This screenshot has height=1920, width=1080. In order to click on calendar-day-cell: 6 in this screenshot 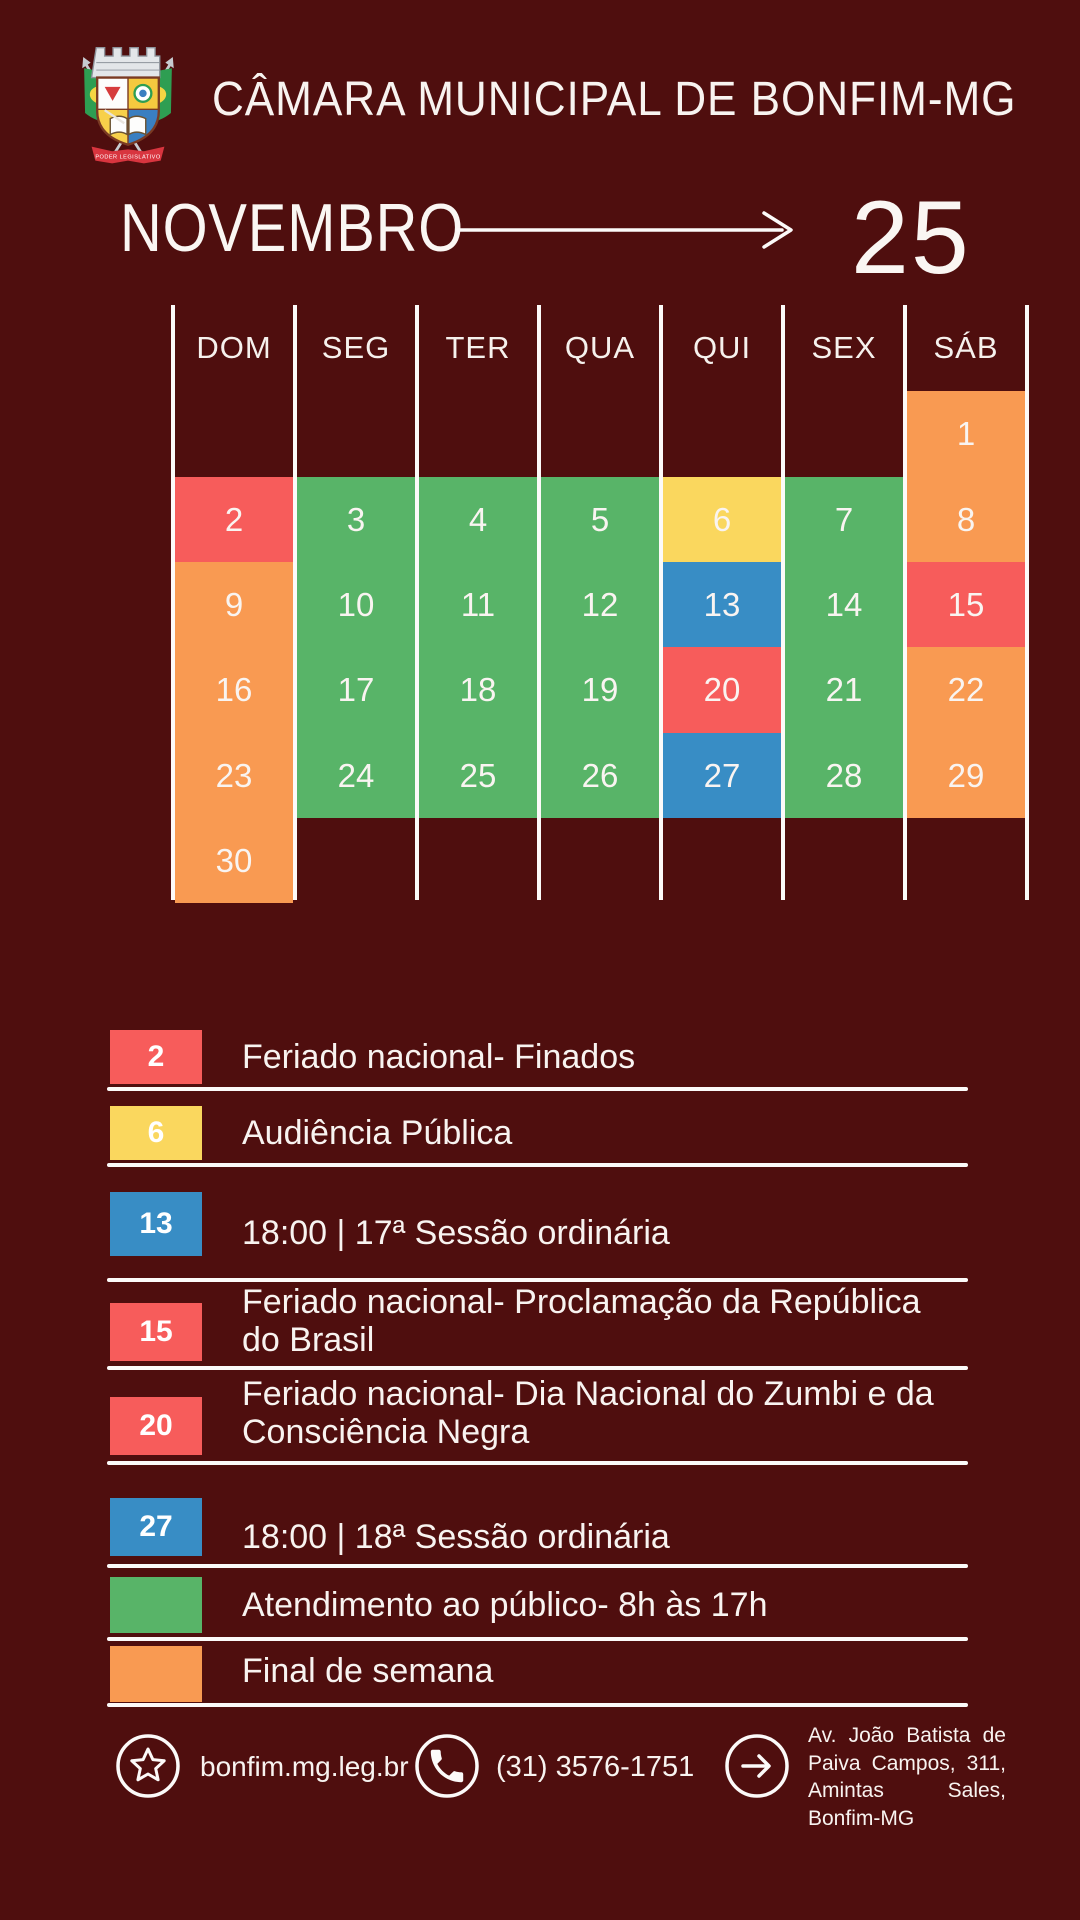, I will do `click(722, 519)`.